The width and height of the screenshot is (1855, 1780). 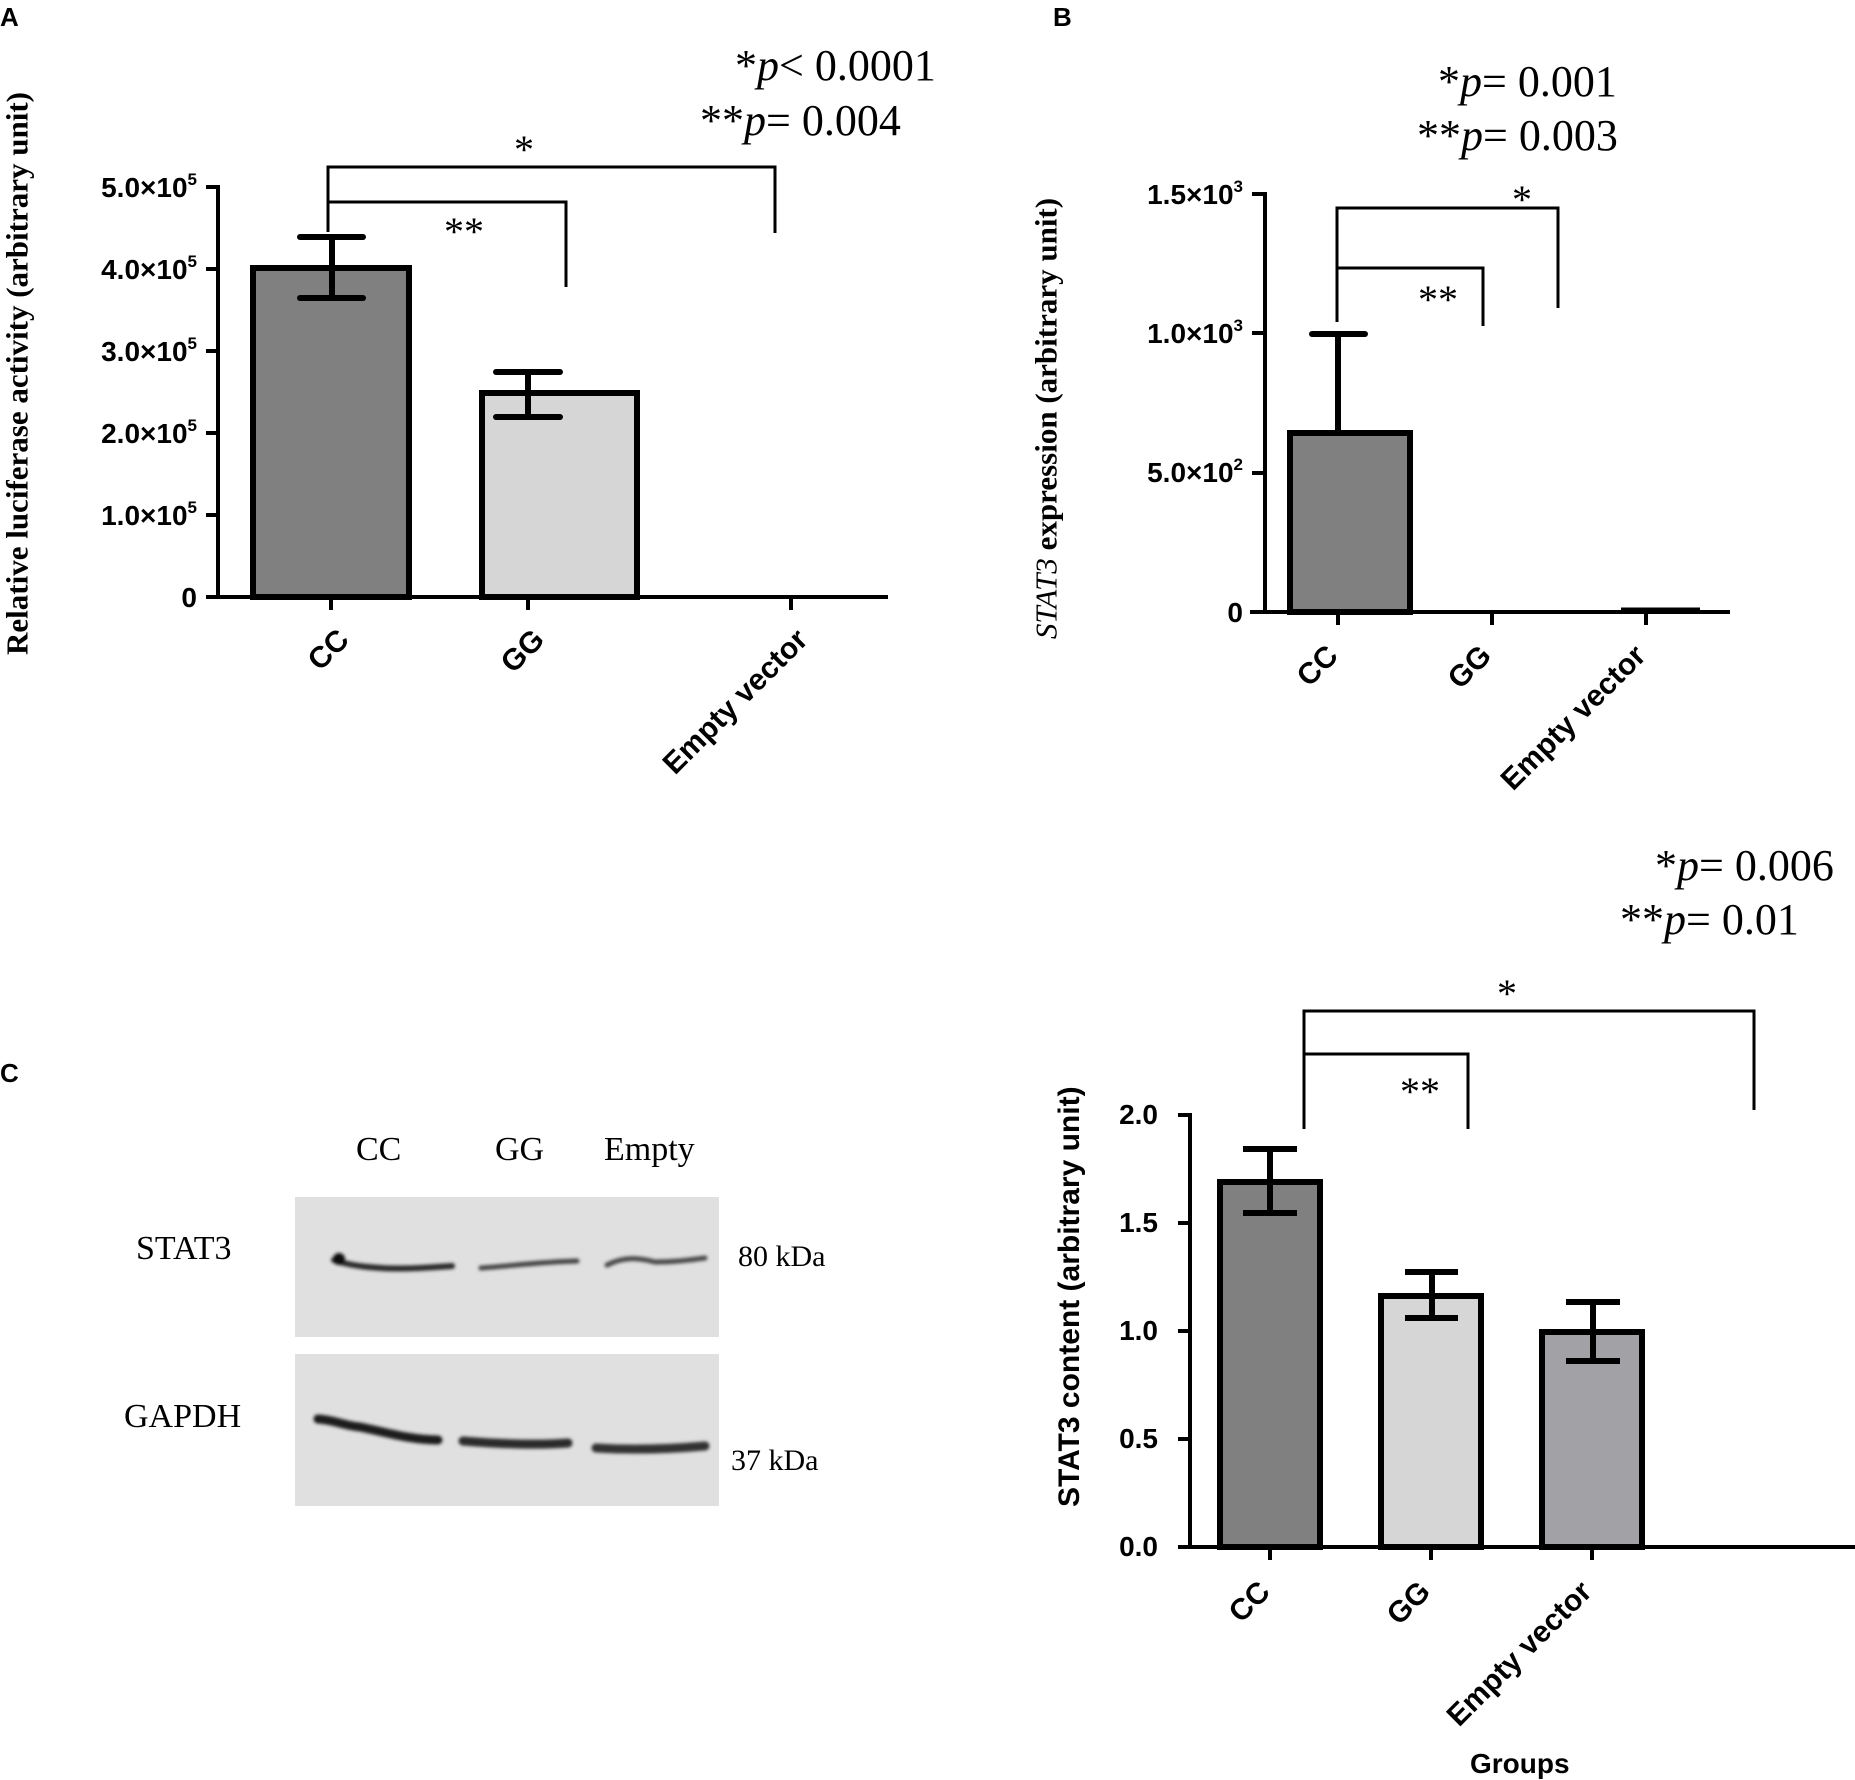 I want to click on bar-cc-b, so click(x=1350, y=522).